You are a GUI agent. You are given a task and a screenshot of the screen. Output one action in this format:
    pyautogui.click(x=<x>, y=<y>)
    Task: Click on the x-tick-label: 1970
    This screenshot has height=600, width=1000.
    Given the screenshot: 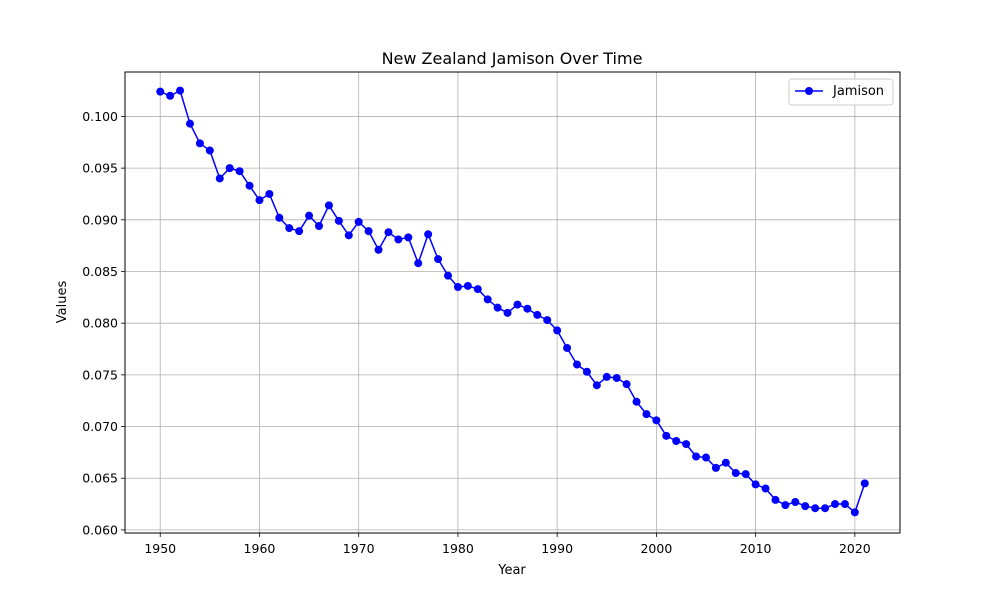 What is the action you would take?
    pyautogui.click(x=359, y=548)
    